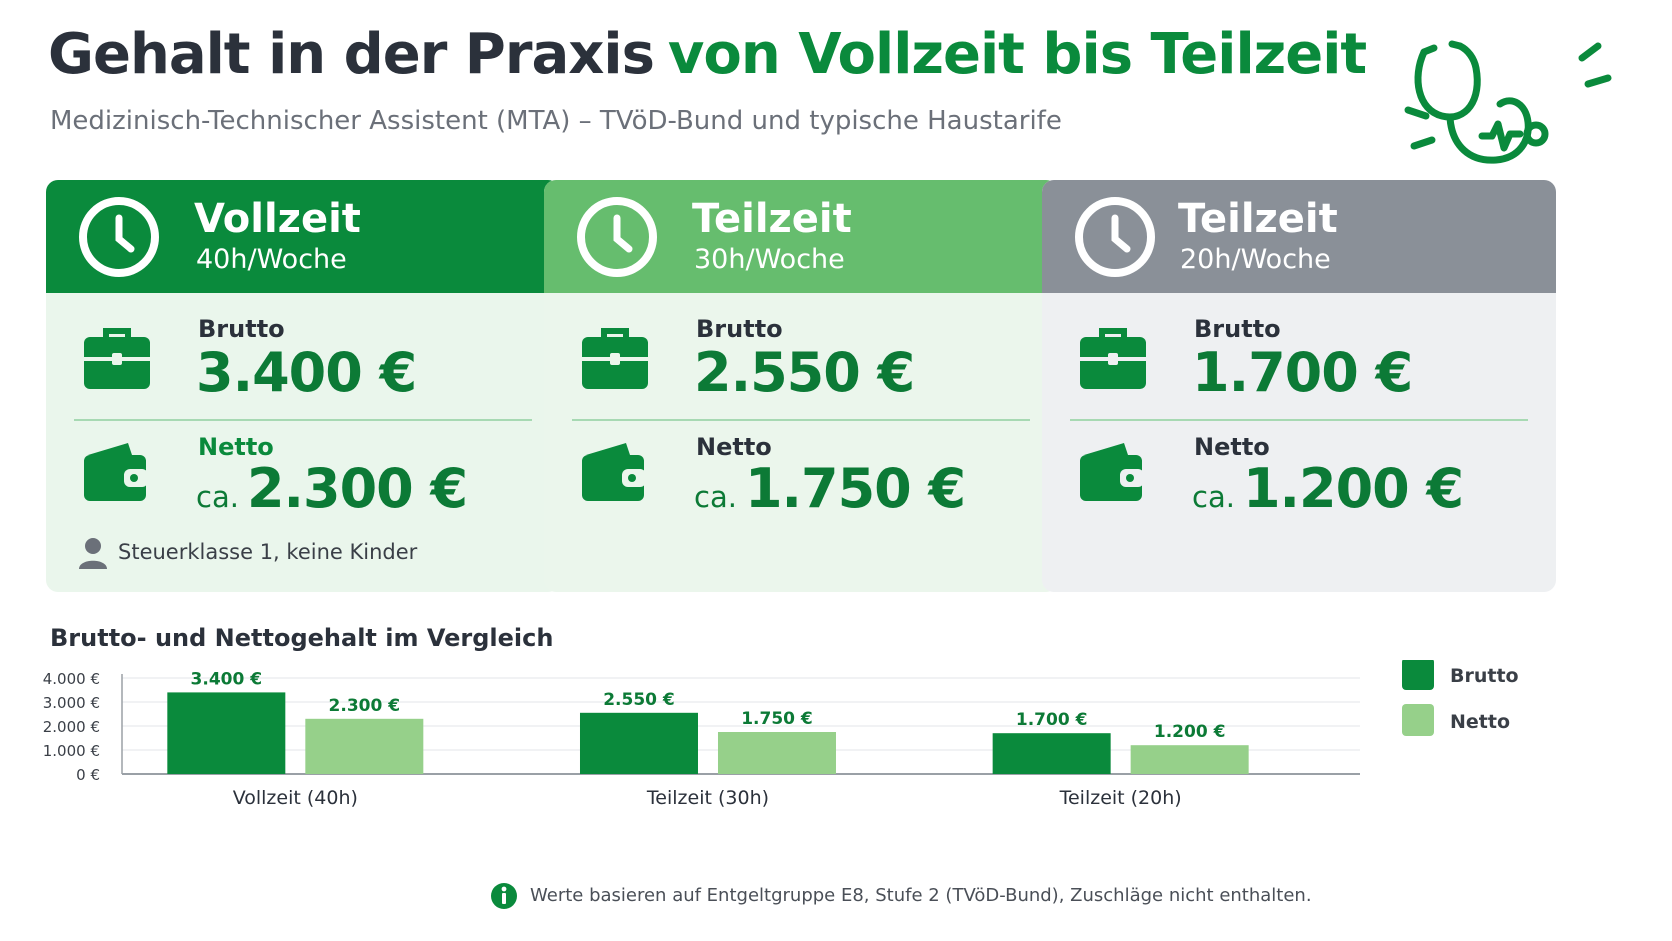 Image resolution: width=1672 pixels, height=941 pixels. I want to click on y-tick-label: 0 €, so click(88, 775).